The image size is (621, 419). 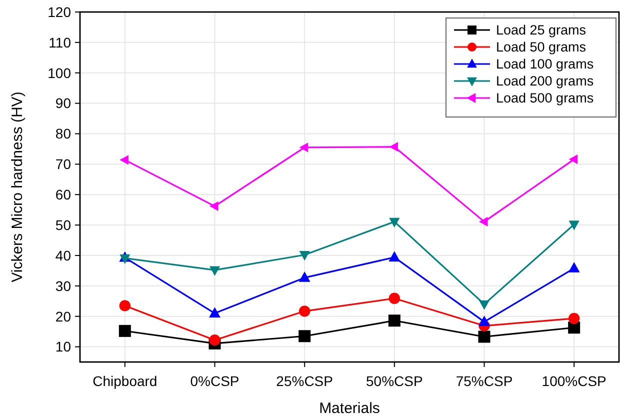 What do you see at coordinates (545, 81) in the screenshot?
I see `legend-label: Load 200 grams` at bounding box center [545, 81].